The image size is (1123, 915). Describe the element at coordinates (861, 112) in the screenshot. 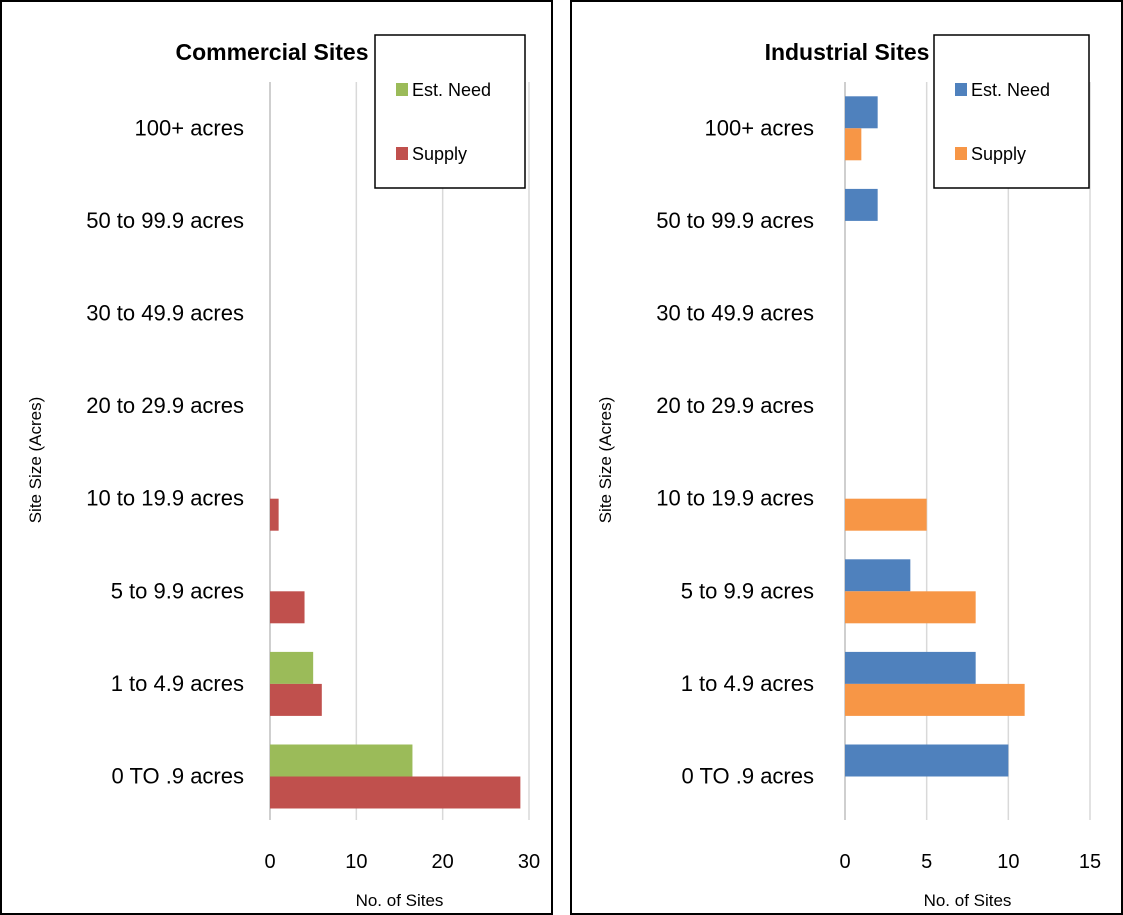

I see `bar-est-need-100-acres` at that location.